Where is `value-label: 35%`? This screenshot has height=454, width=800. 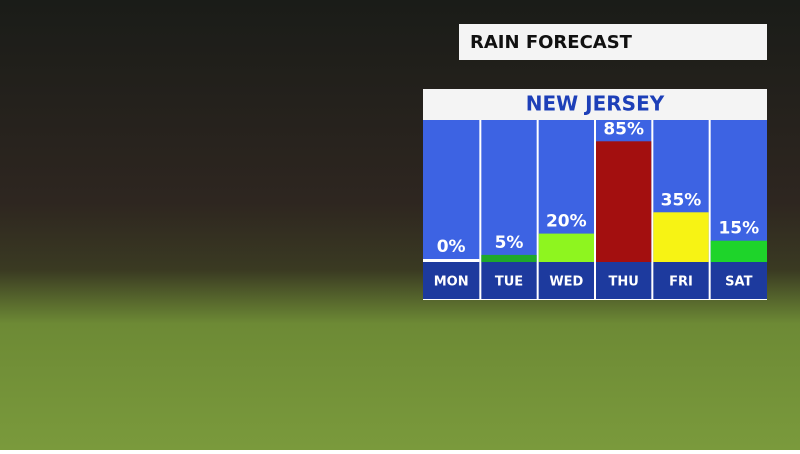
value-label: 35% is located at coordinates (681, 200).